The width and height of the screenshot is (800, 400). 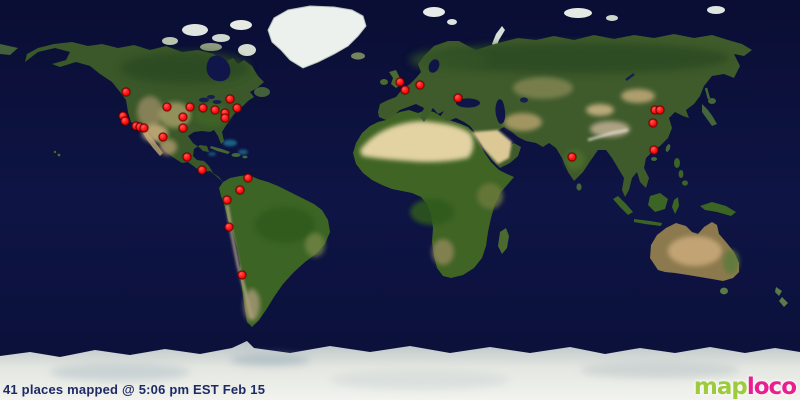 I want to click on japan, so click(x=709, y=106).